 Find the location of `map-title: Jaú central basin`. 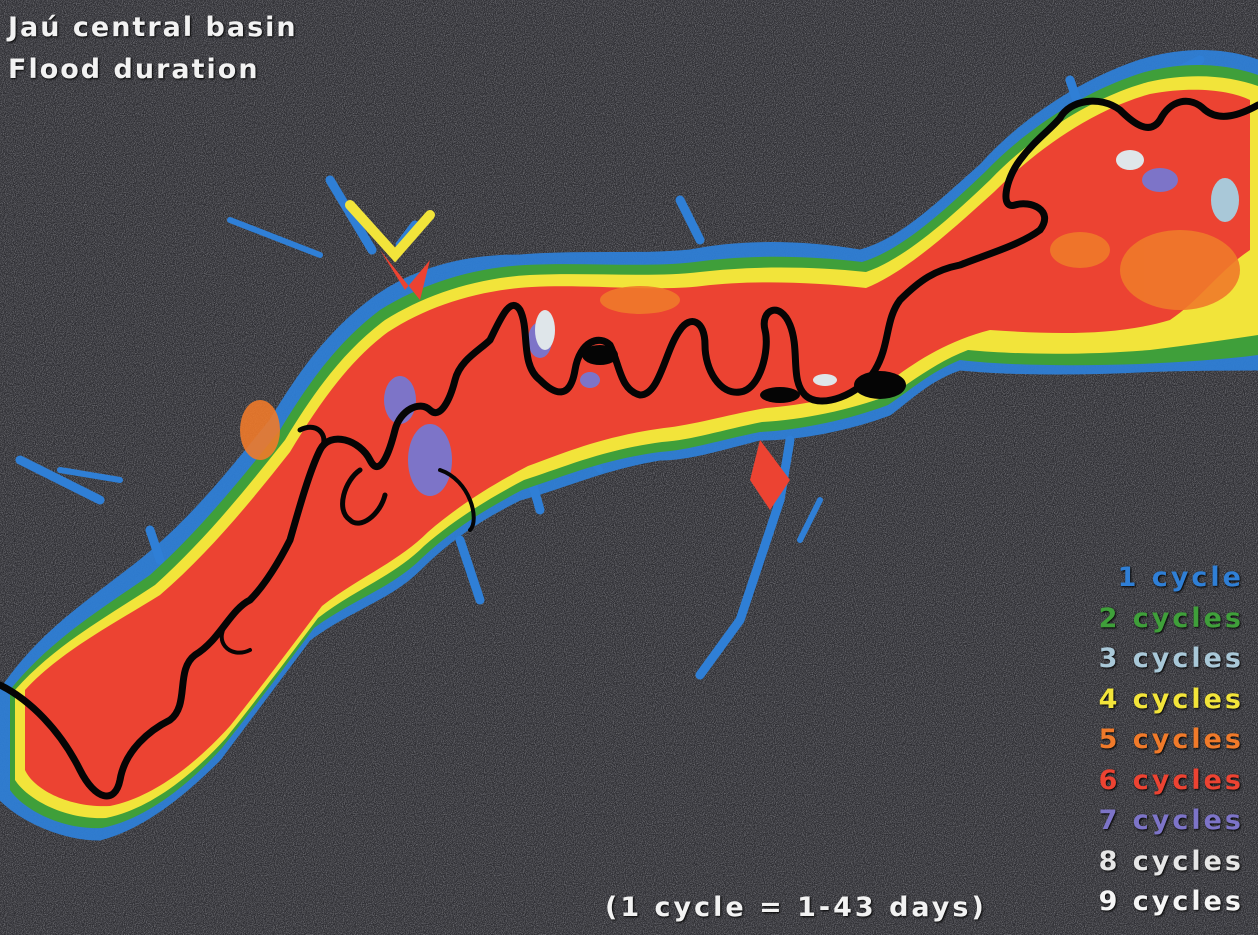

map-title: Jaú central basin is located at coordinates (153, 27).